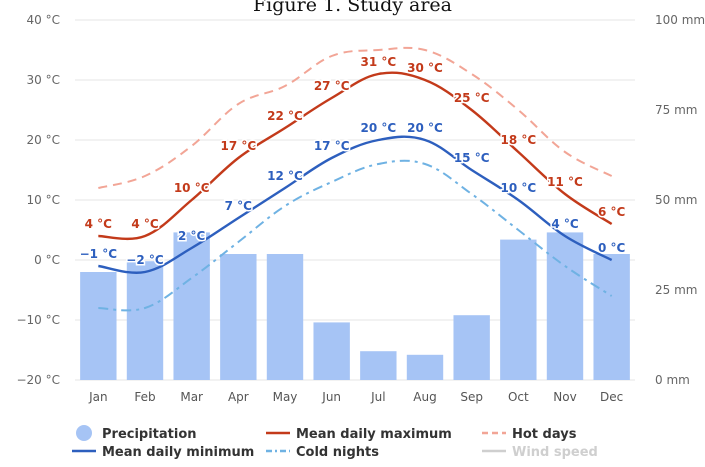 This screenshot has width=705, height=467. What do you see at coordinates (38, 320) in the screenshot?
I see `left-tick-label: −10 °C` at bounding box center [38, 320].